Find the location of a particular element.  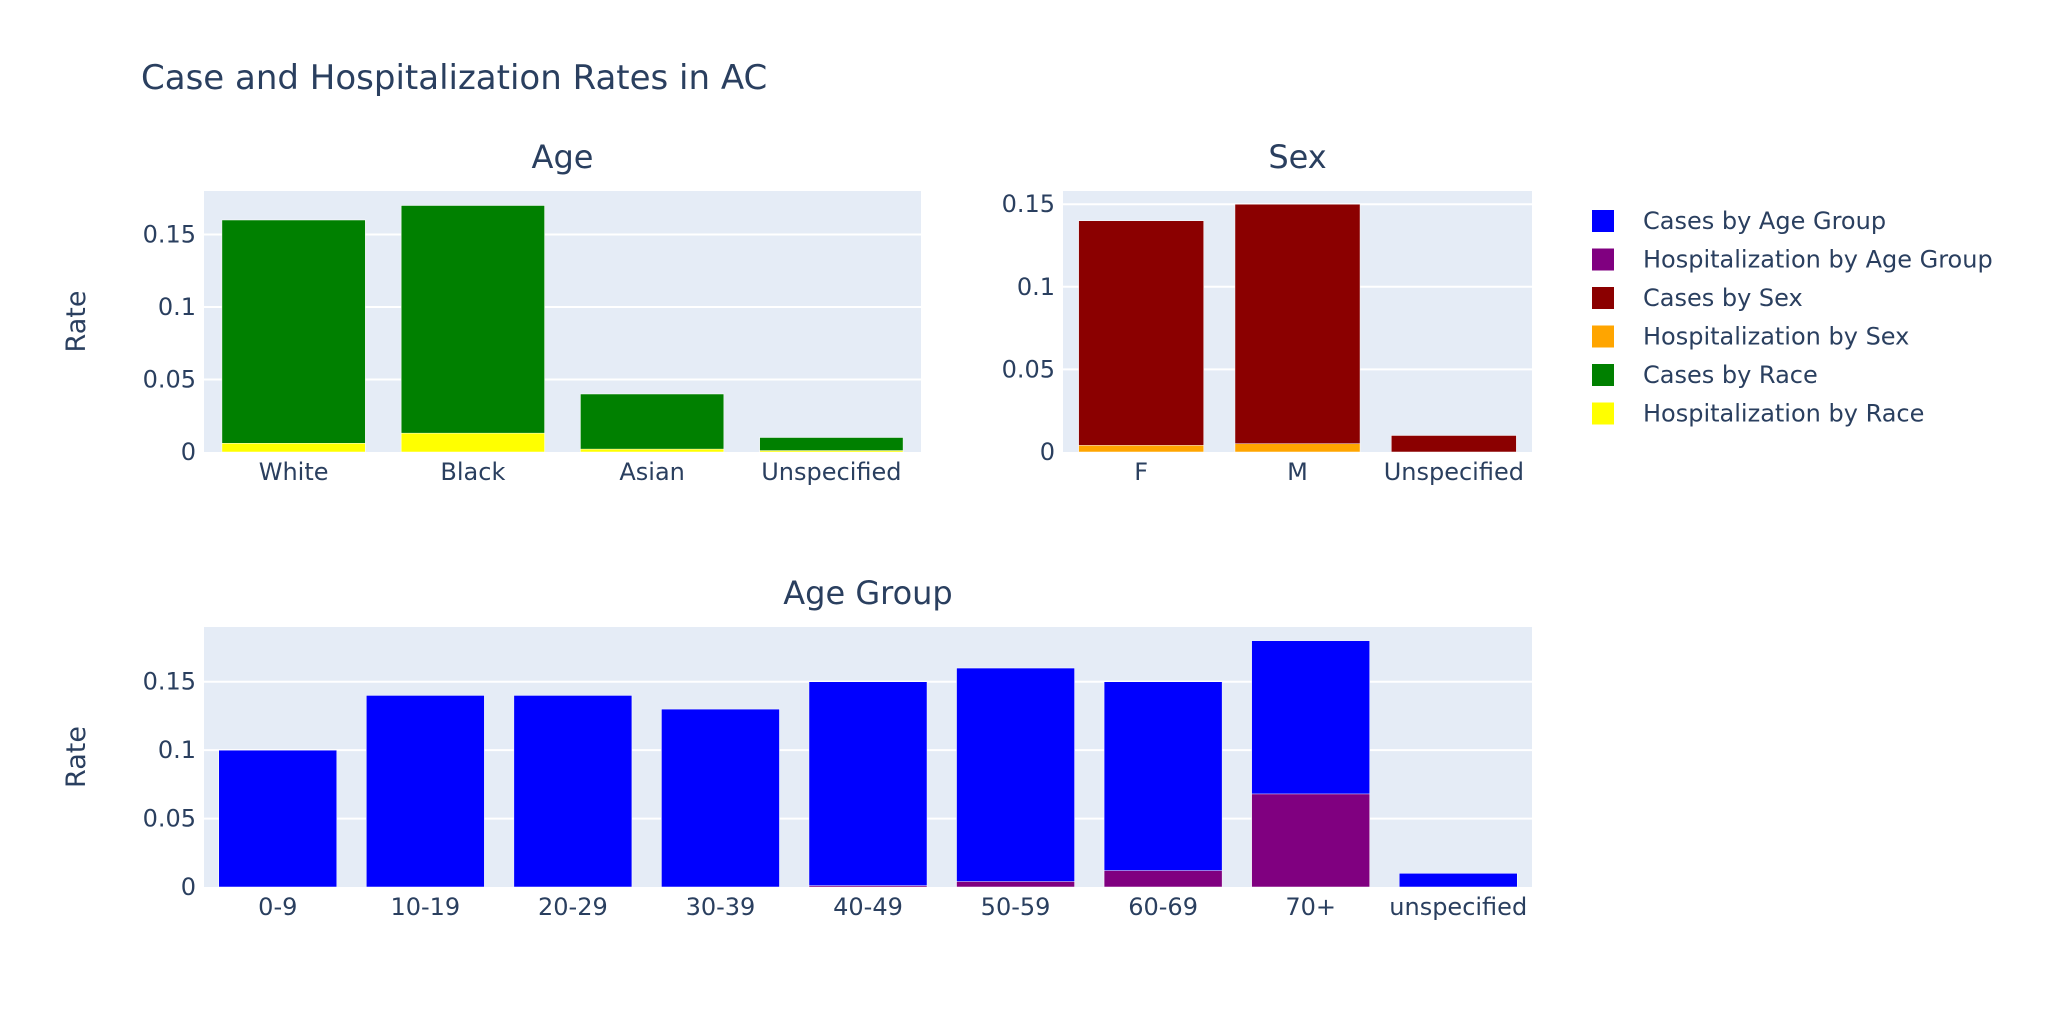

legend-label: Hospitalization by Race is located at coordinates (1783, 414).